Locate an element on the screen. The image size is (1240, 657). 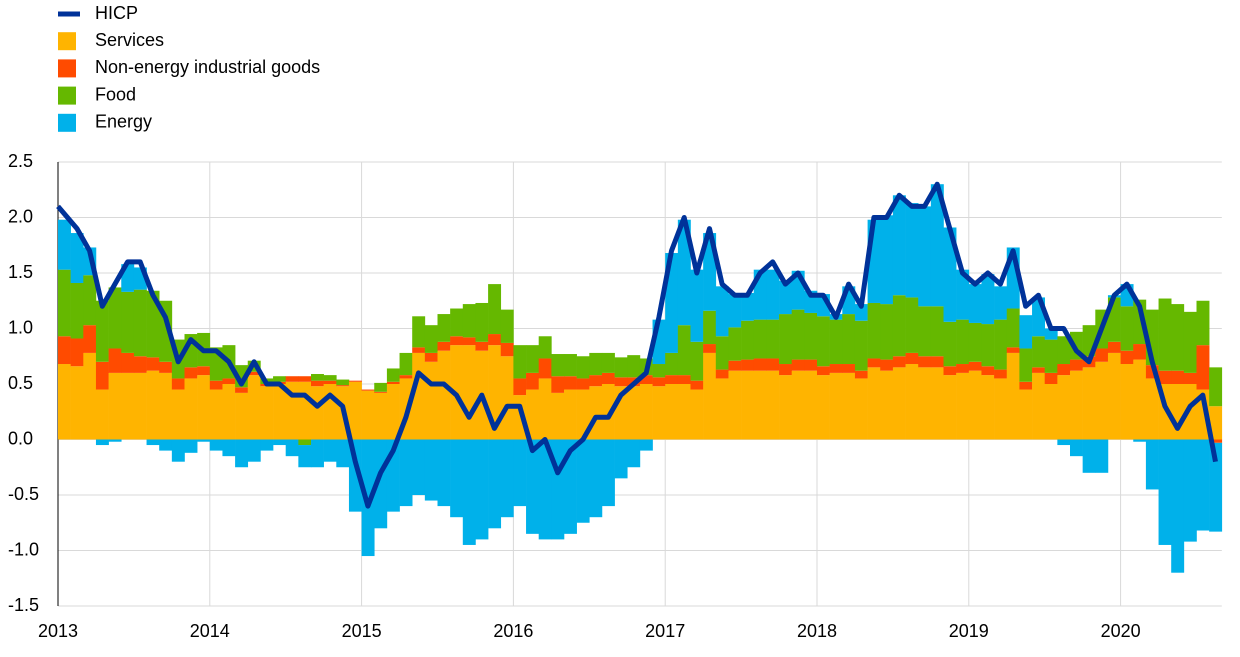
y-tick-label: 0.5 is located at coordinates (20, 383).